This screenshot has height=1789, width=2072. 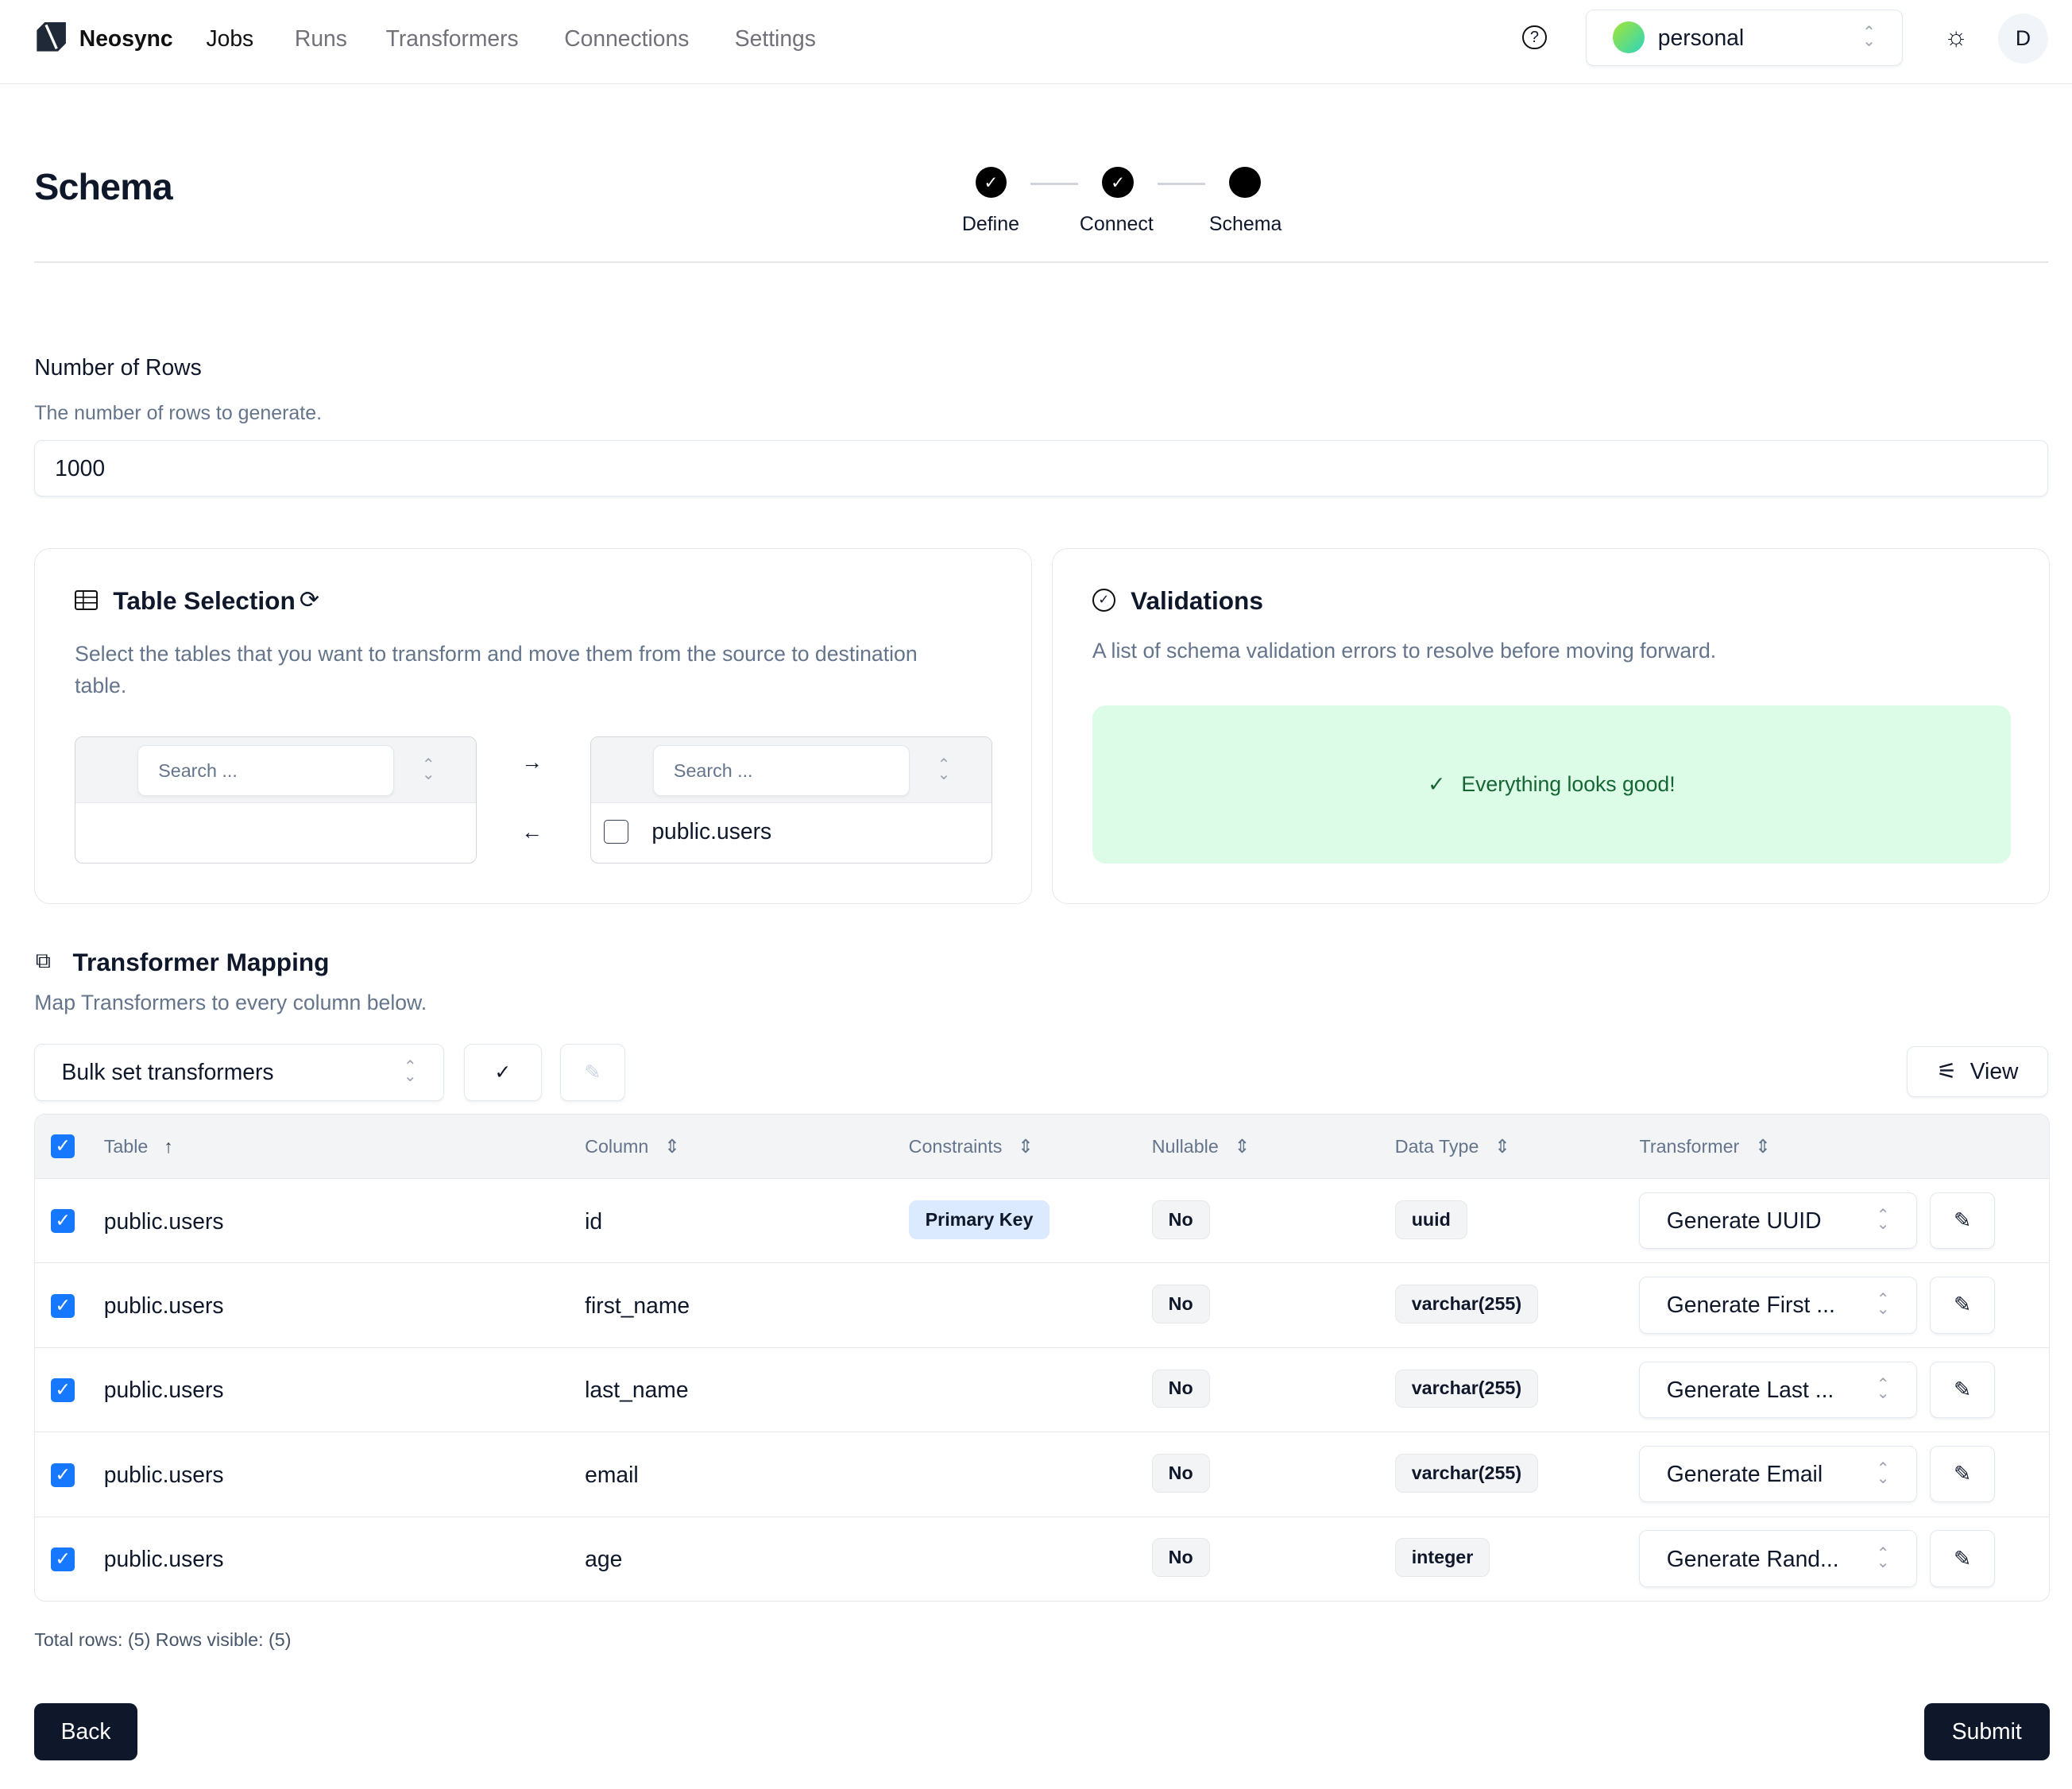 I want to click on transformer-select: Generate Email ⌃ ⌄, so click(x=1778, y=1474).